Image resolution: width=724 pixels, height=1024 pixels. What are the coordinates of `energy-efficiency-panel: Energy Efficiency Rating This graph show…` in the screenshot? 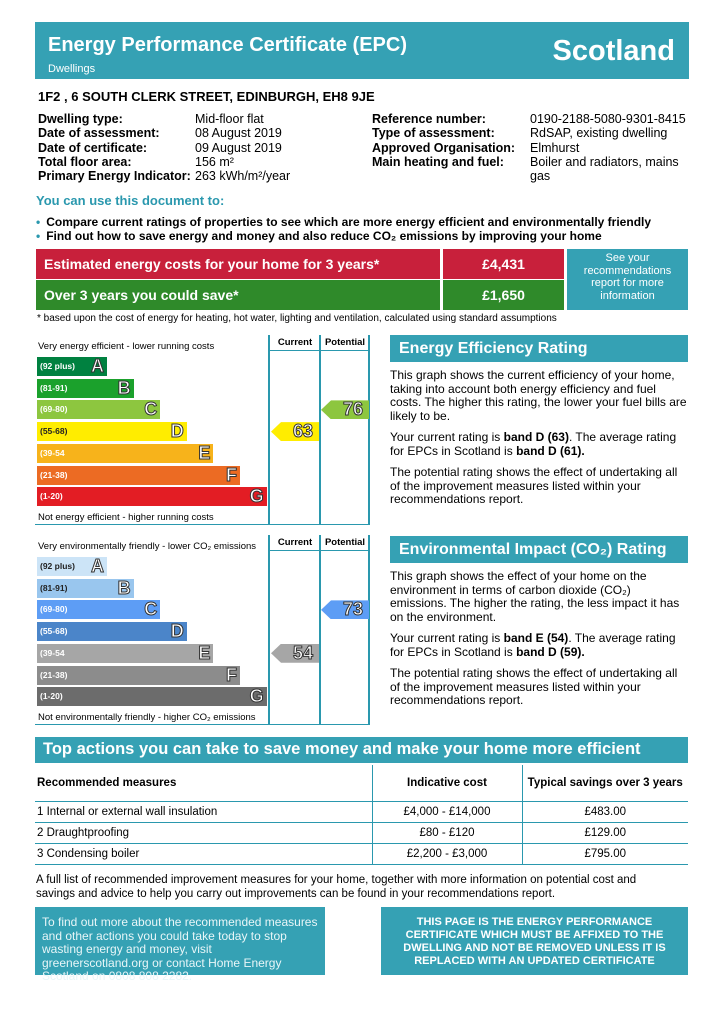 It's located at (539, 421).